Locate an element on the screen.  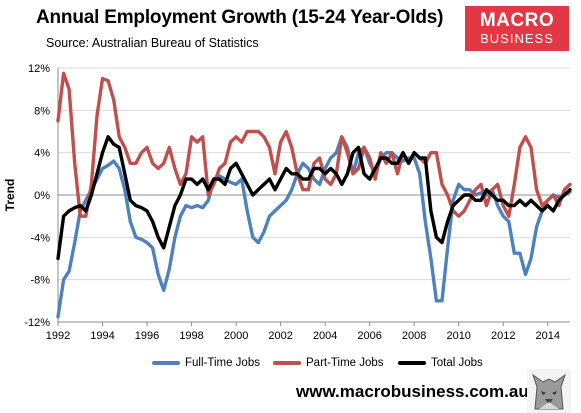
website-url: www.macrobusiness.com.au is located at coordinates (412, 391).